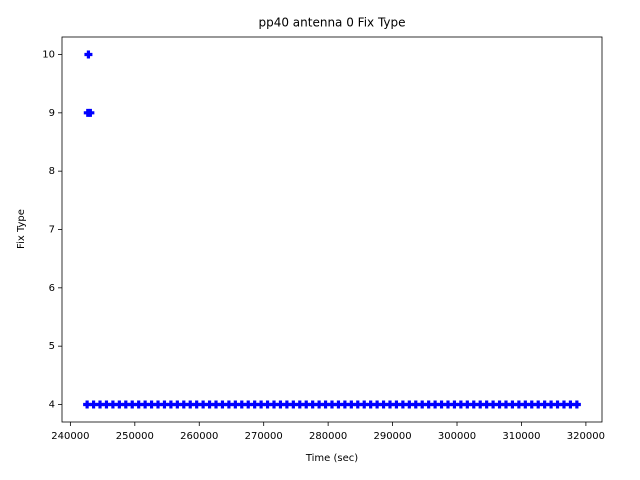 This screenshot has height=480, width=640. What do you see at coordinates (52, 405) in the screenshot?
I see `y-tick-label: 4` at bounding box center [52, 405].